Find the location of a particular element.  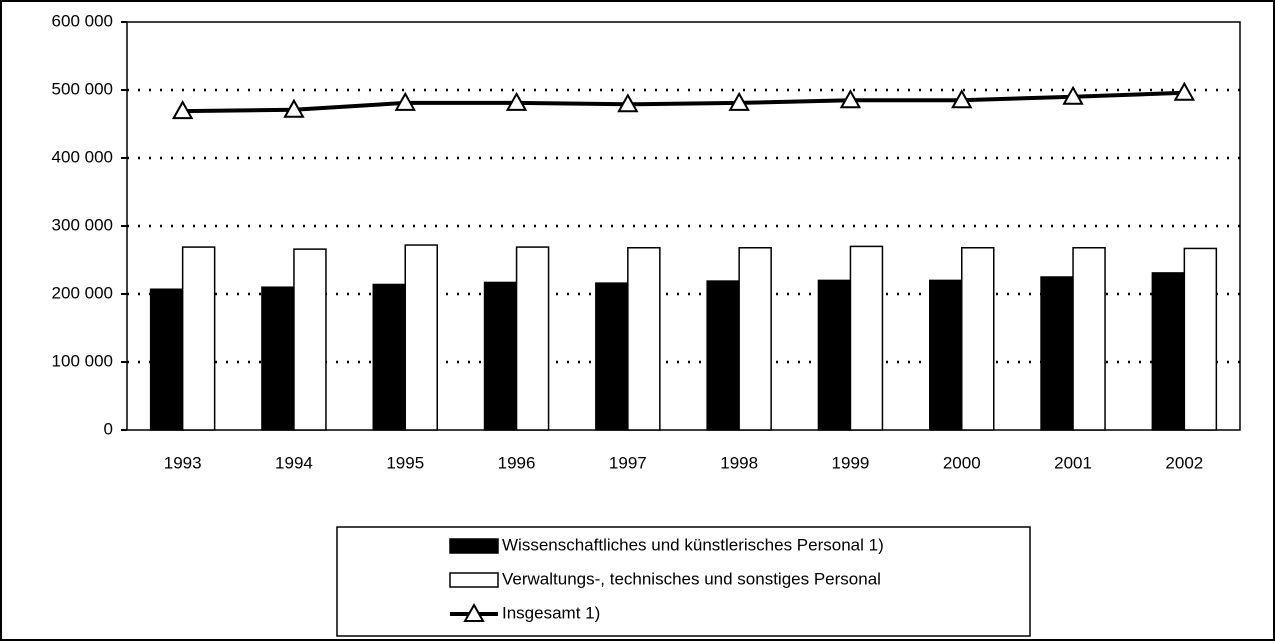

y-tick-label: 500 000 is located at coordinates (82, 88).